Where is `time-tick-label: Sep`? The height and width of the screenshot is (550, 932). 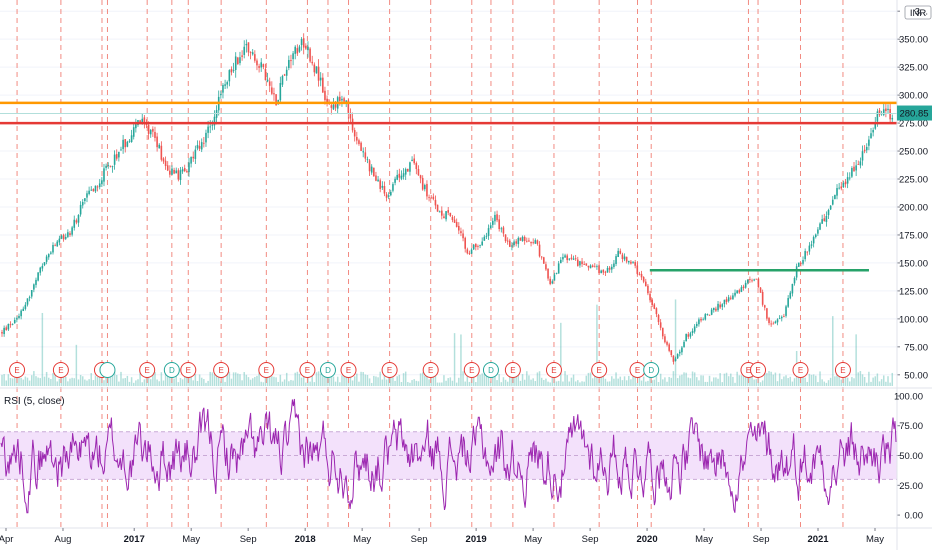 time-tick-label: Sep is located at coordinates (248, 539).